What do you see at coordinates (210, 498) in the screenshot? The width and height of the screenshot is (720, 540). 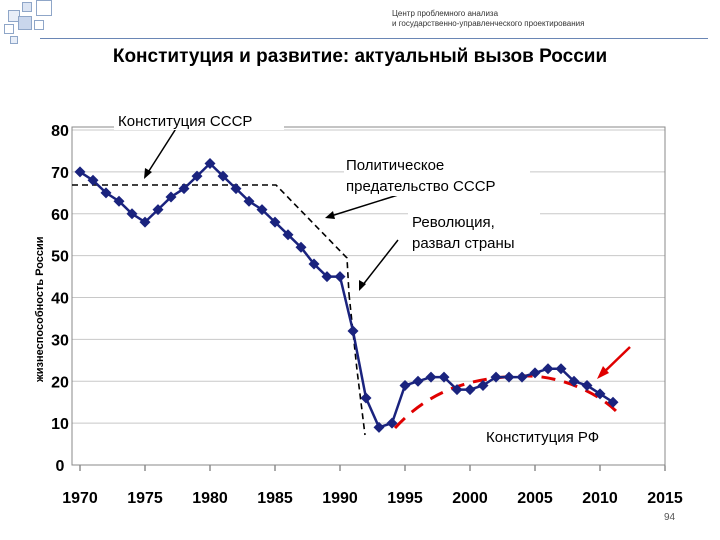 I see `x-tick-label: 1980` at bounding box center [210, 498].